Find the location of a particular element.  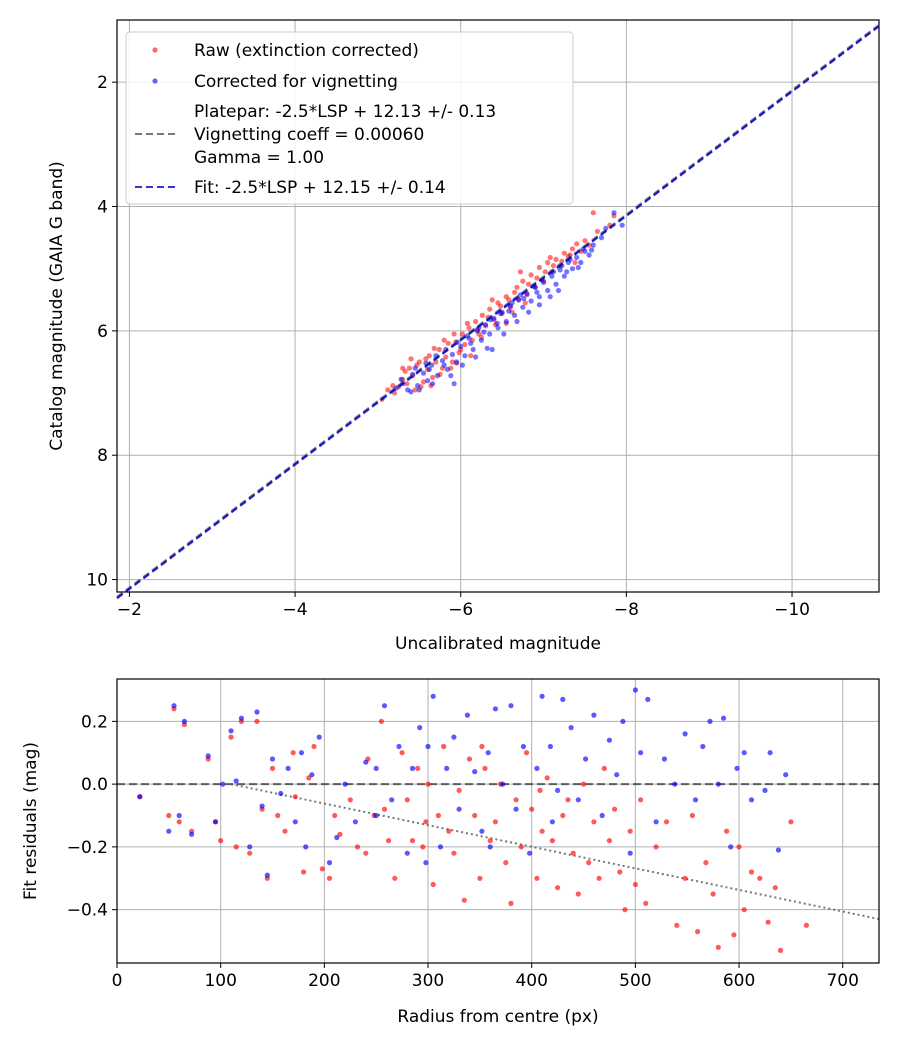

bot-ytick-label: −0.2 is located at coordinates (87, 848).